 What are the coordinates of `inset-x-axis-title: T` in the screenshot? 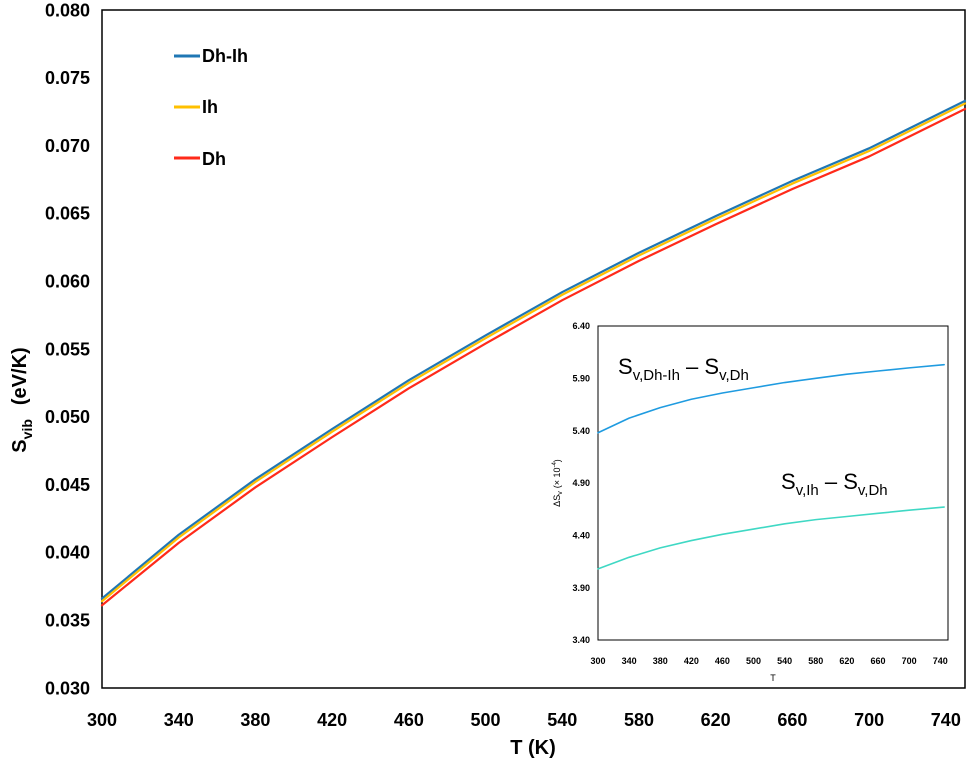 It's located at (773, 678).